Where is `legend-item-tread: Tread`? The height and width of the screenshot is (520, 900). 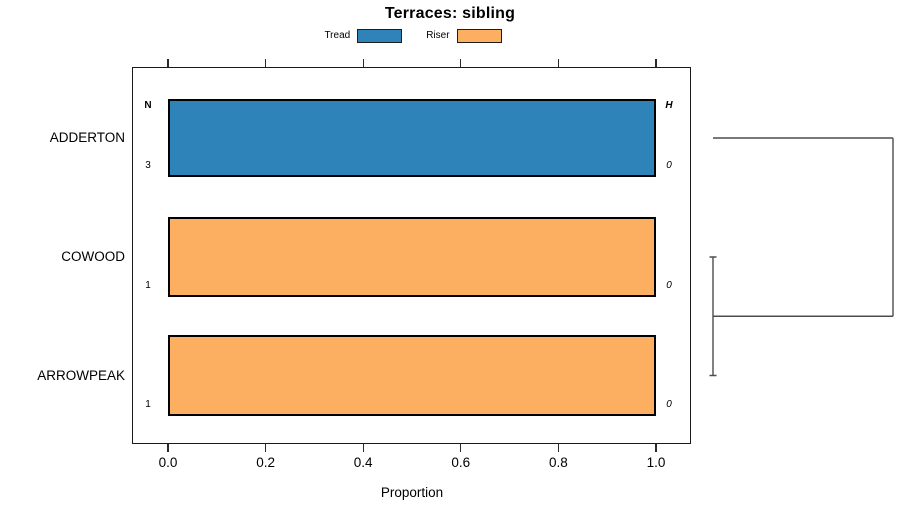 legend-item-tread: Tread is located at coordinates (363, 35).